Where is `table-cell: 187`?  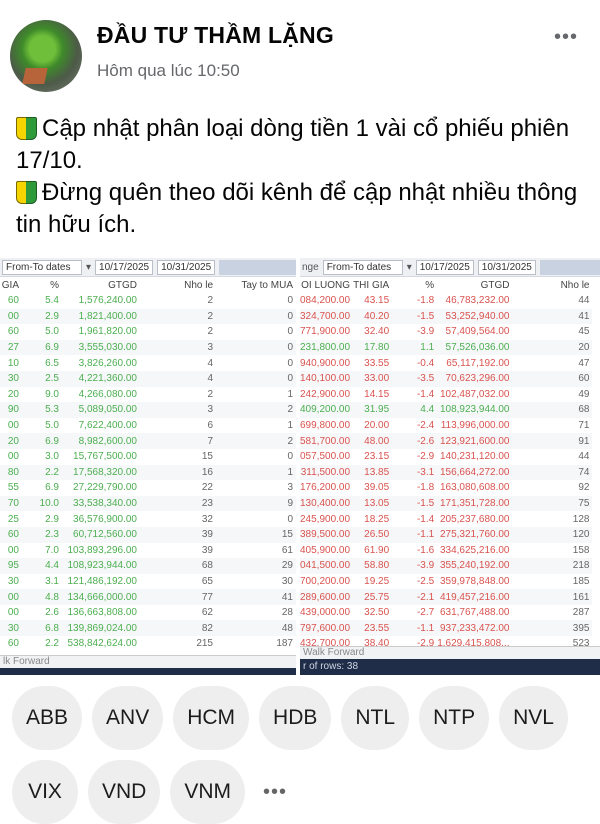 table-cell: 187 is located at coordinates (284, 644).